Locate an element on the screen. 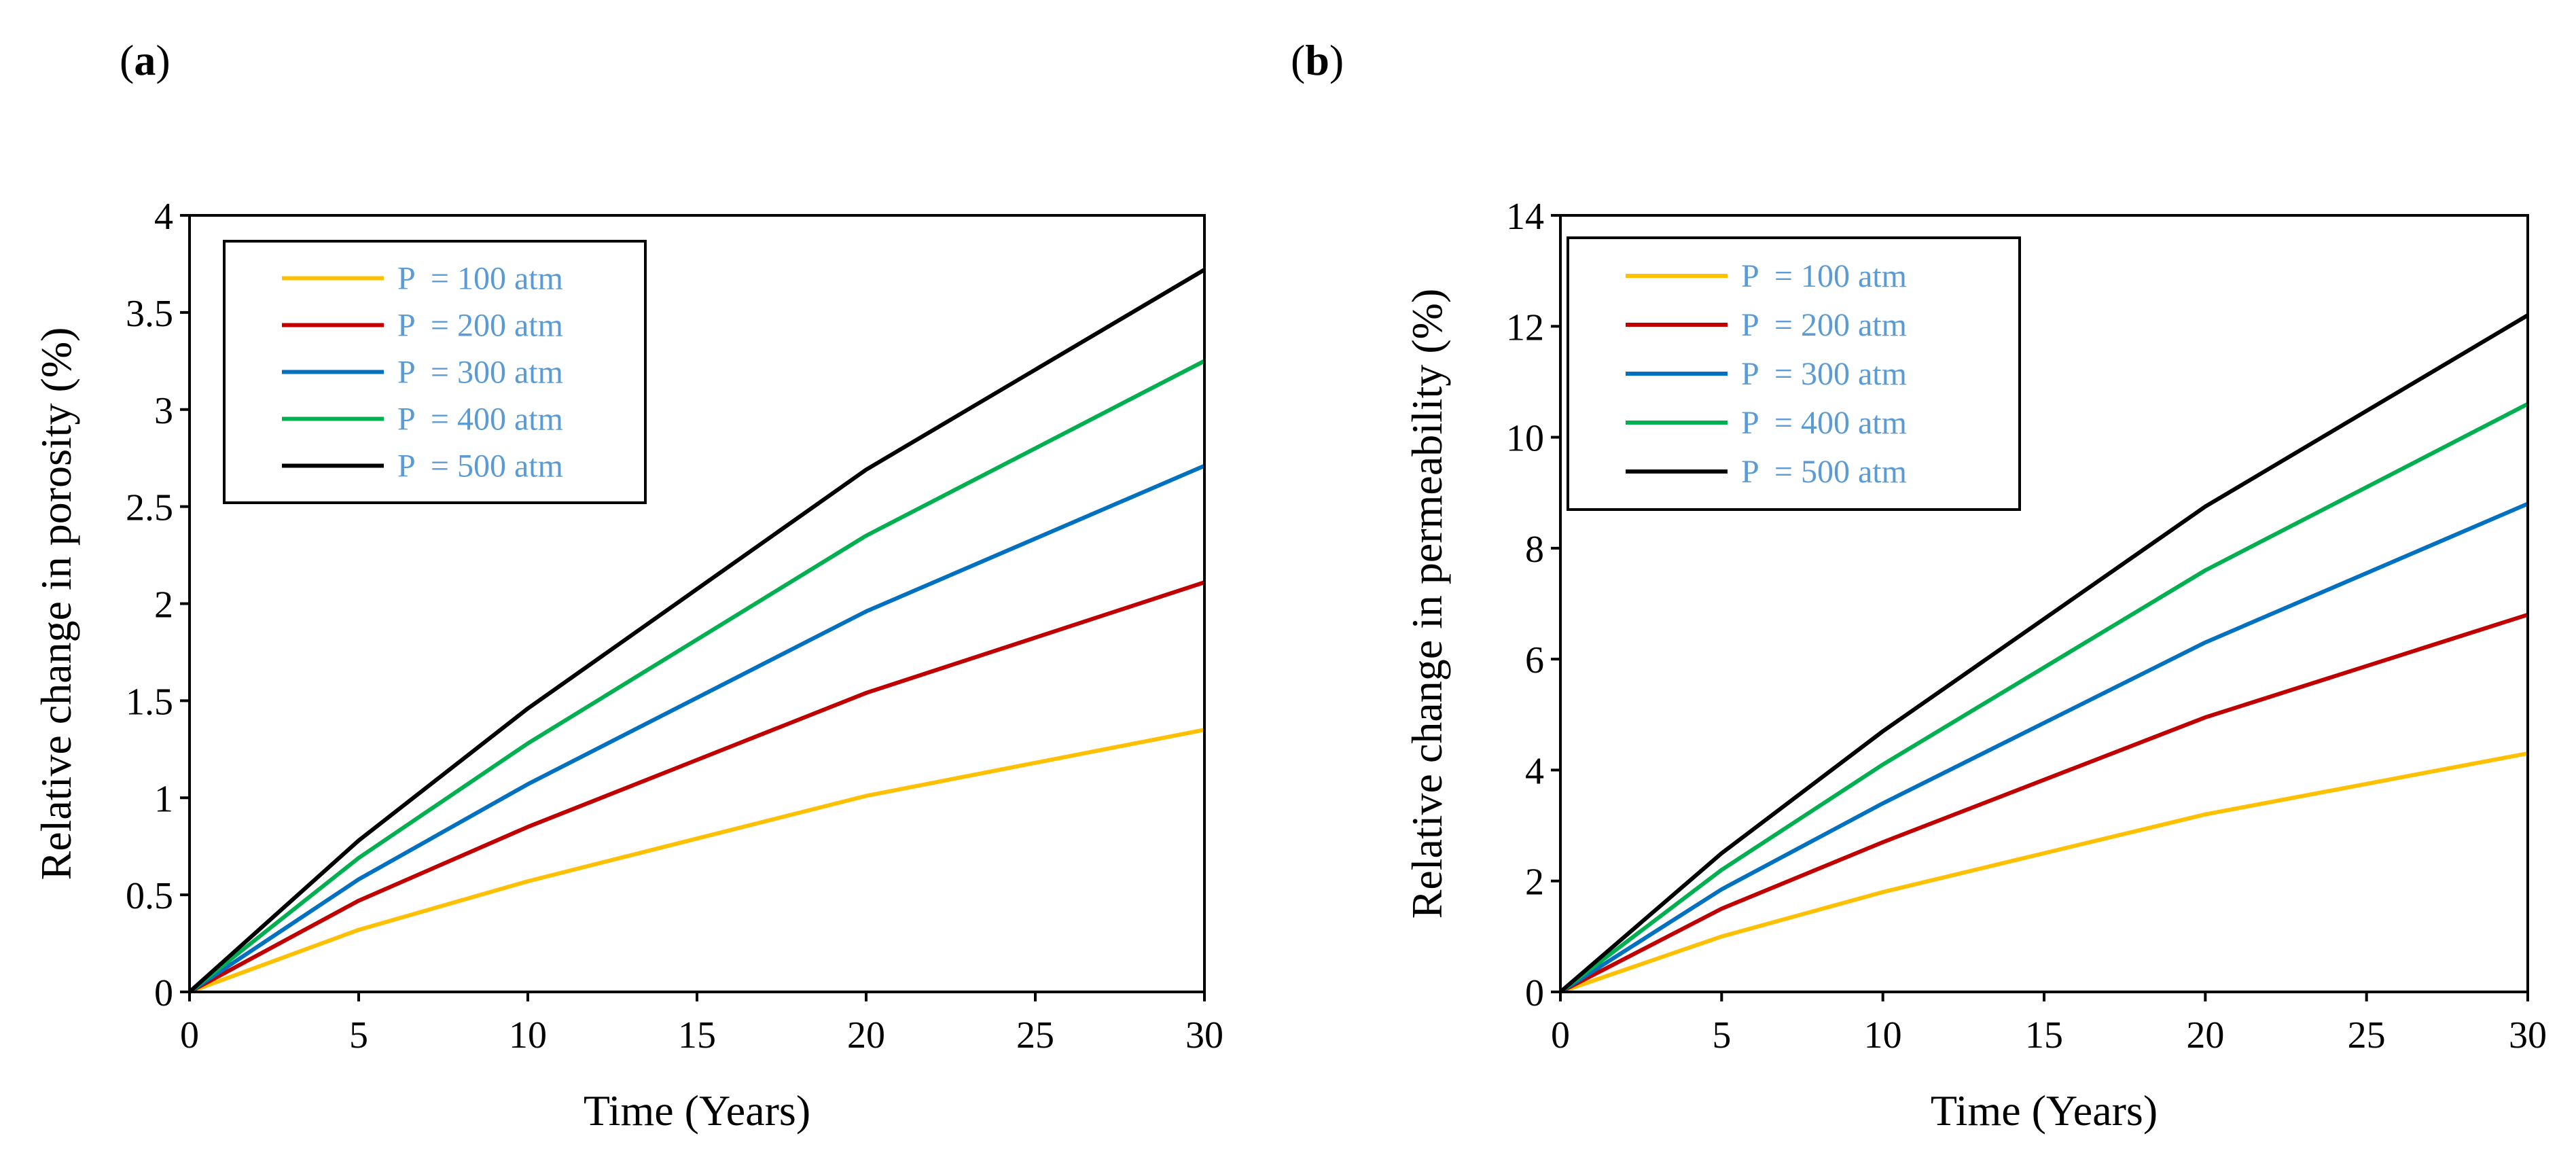 The width and height of the screenshot is (2576, 1174). legend-label-a-5: P = 500 atm is located at coordinates (480, 466).